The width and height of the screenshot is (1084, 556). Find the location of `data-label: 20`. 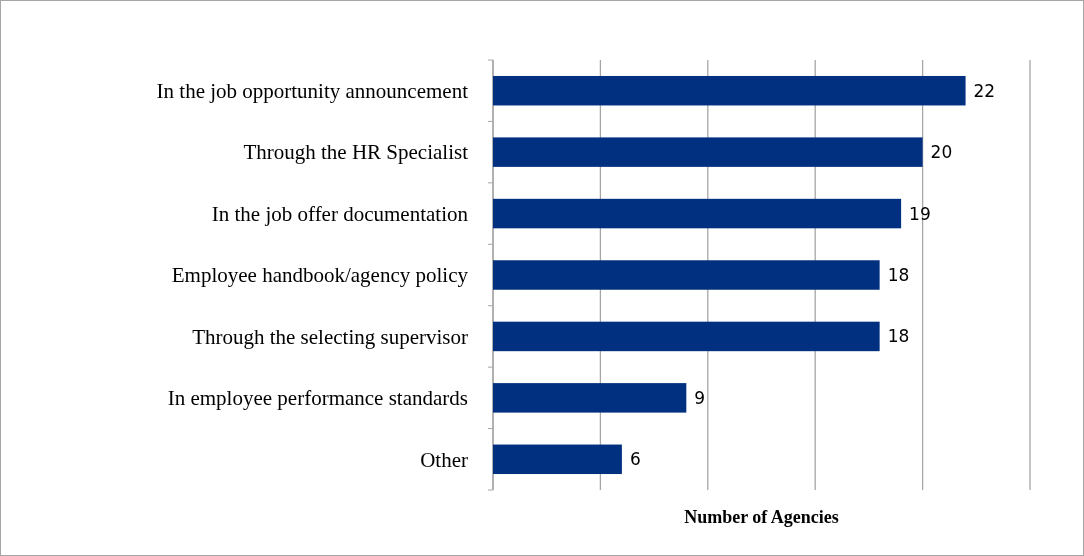

data-label: 20 is located at coordinates (941, 152).